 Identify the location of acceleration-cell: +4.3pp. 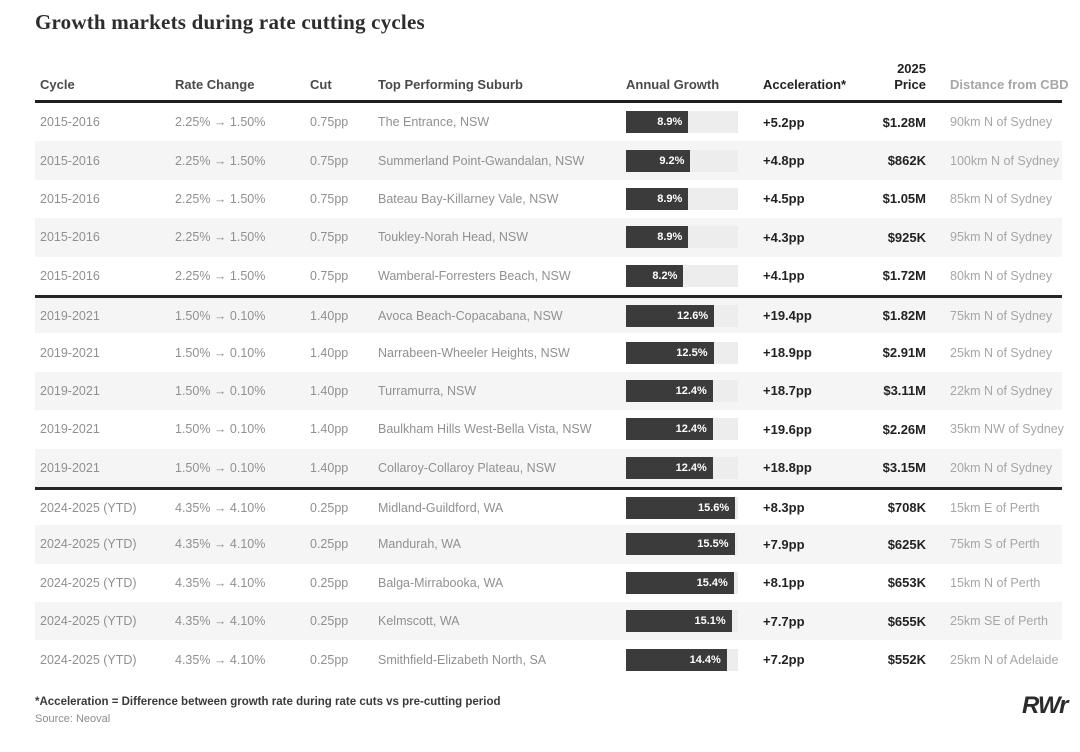
(784, 237).